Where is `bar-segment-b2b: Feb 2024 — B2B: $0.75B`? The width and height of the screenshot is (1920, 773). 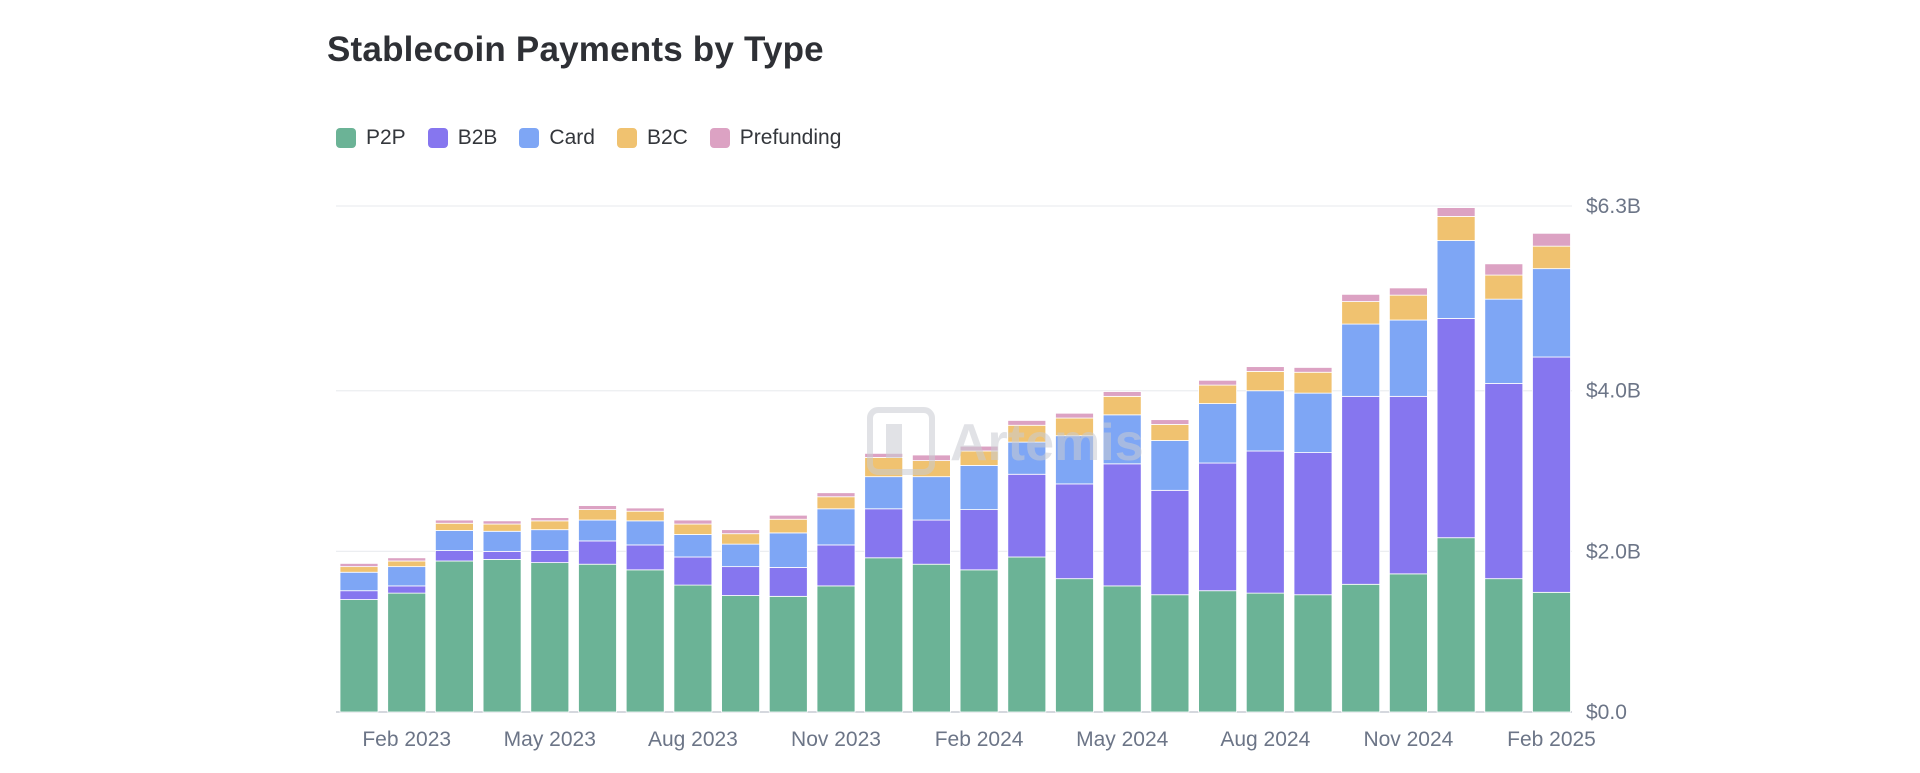 bar-segment-b2b: Feb 2024 — B2B: $0.75B is located at coordinates (979, 540).